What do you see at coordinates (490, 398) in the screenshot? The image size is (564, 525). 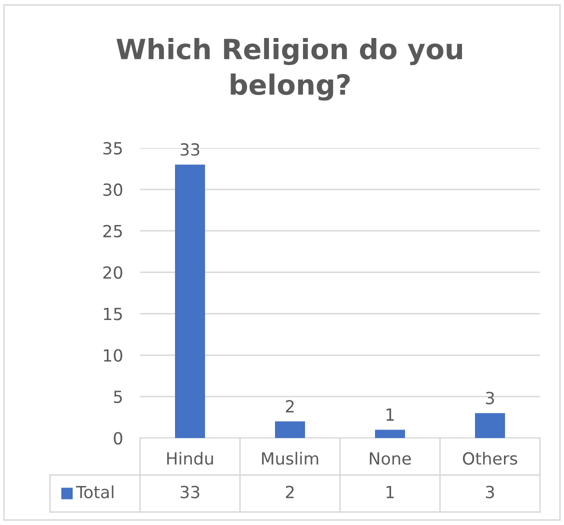 I see `annotation: 3` at bounding box center [490, 398].